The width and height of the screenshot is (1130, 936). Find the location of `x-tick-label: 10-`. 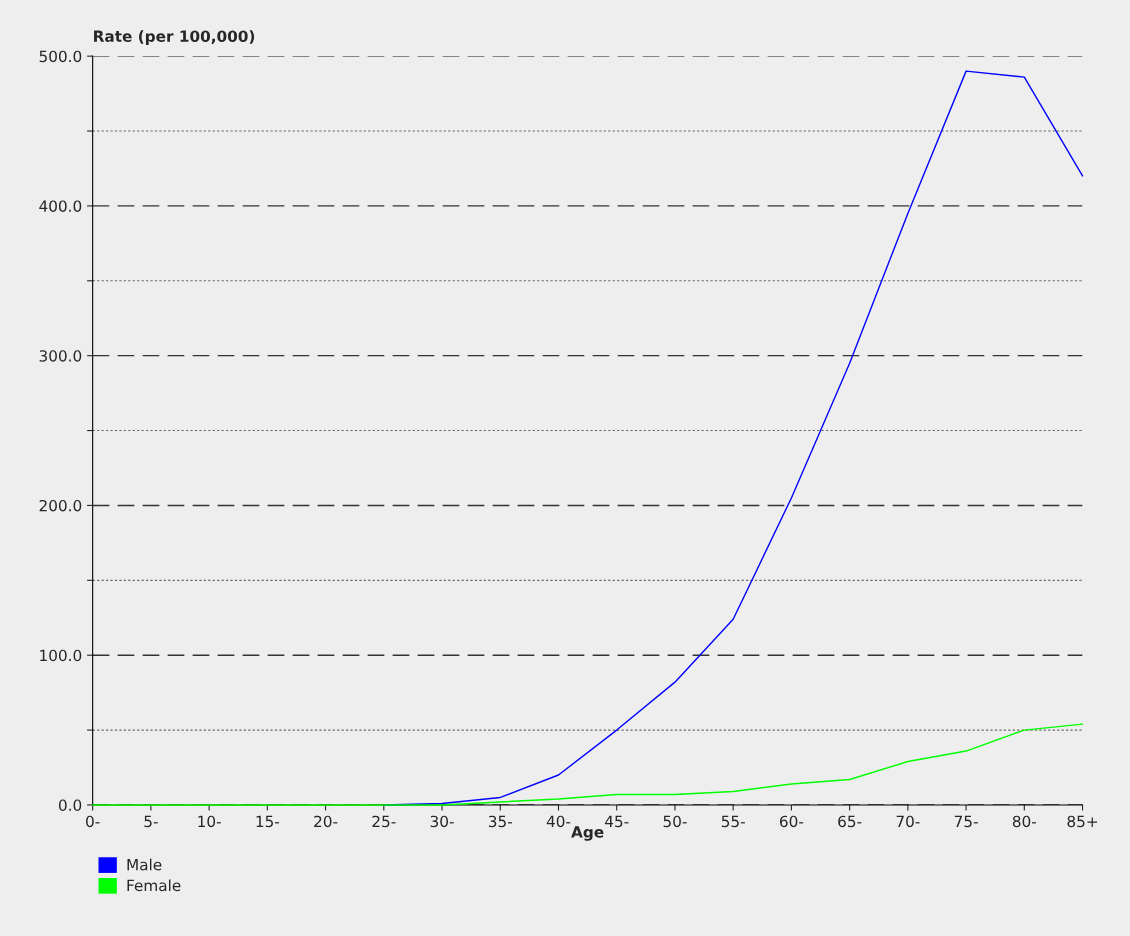

x-tick-label: 10- is located at coordinates (209, 821).